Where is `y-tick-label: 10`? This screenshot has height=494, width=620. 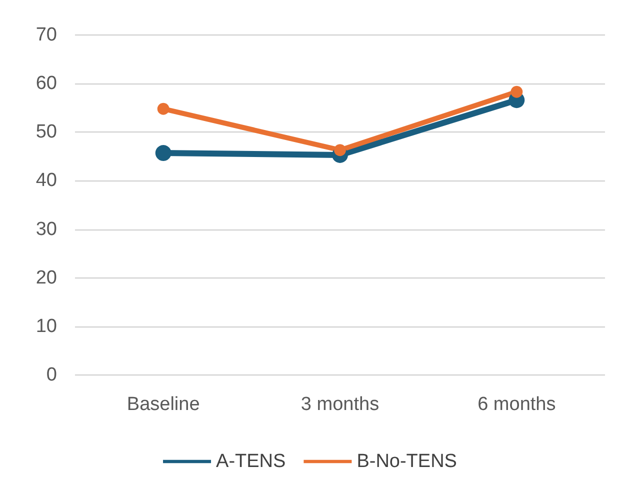
y-tick-label: 10 is located at coordinates (46, 326).